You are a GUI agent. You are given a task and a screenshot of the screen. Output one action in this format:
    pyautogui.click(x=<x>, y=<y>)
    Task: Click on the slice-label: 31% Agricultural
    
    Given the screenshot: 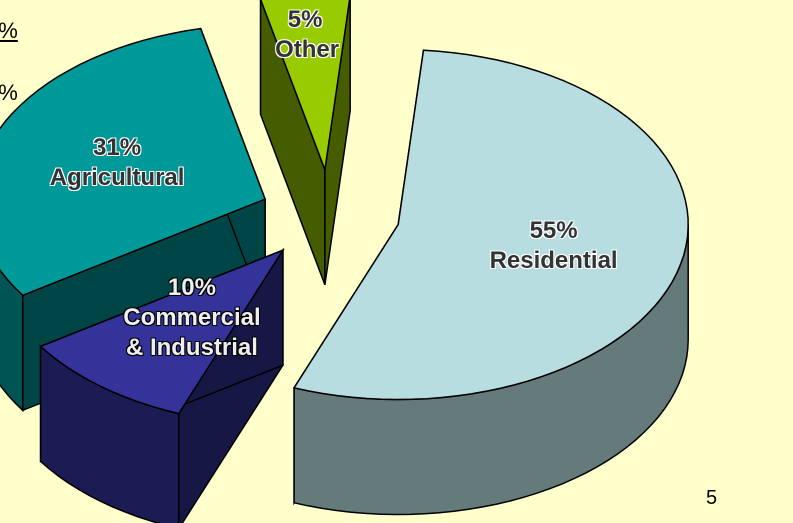 What is the action you would take?
    pyautogui.click(x=117, y=163)
    